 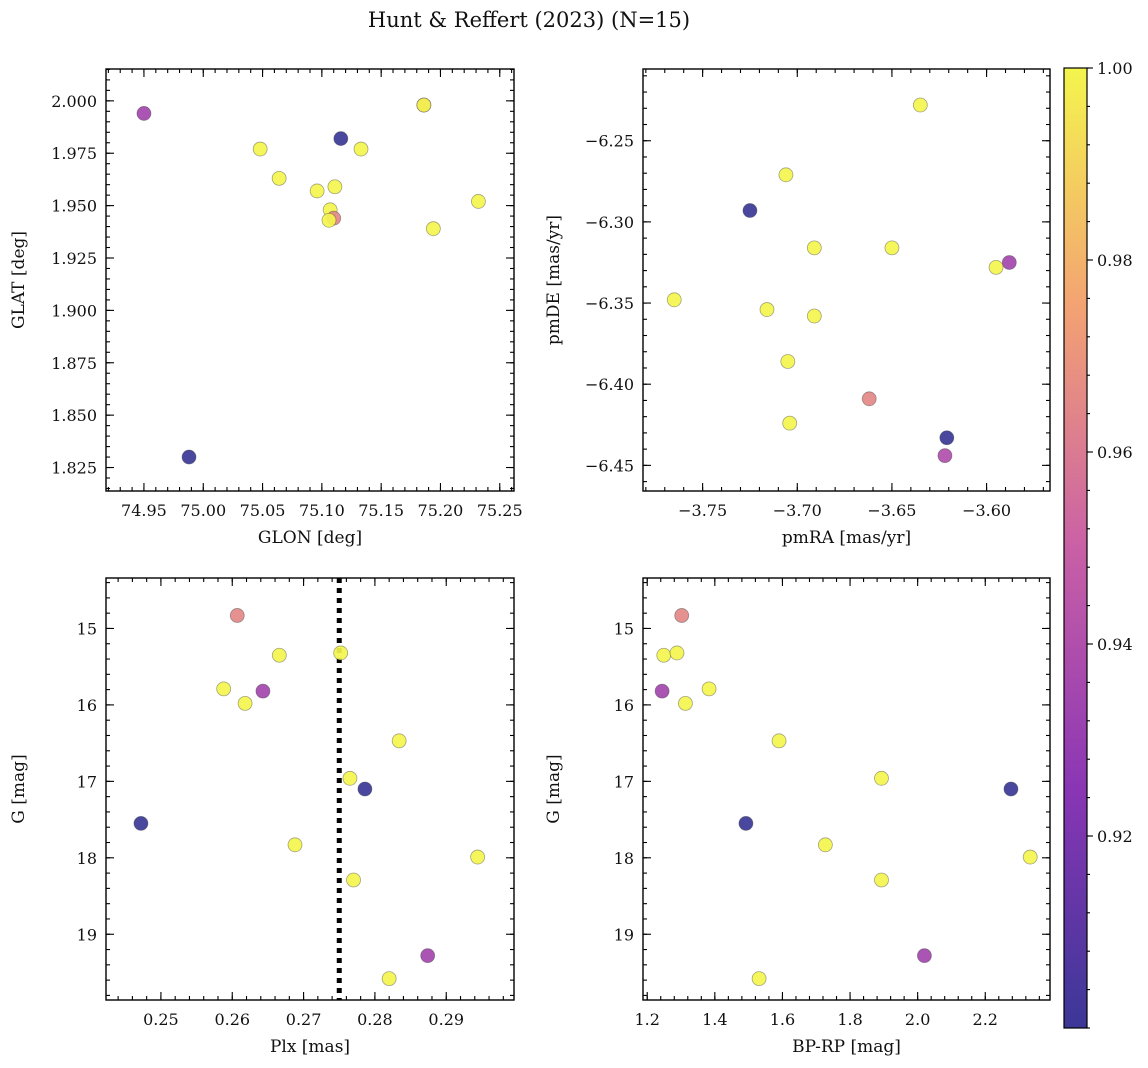 I want to click on y-tick-label: 1.900, so click(x=74, y=310).